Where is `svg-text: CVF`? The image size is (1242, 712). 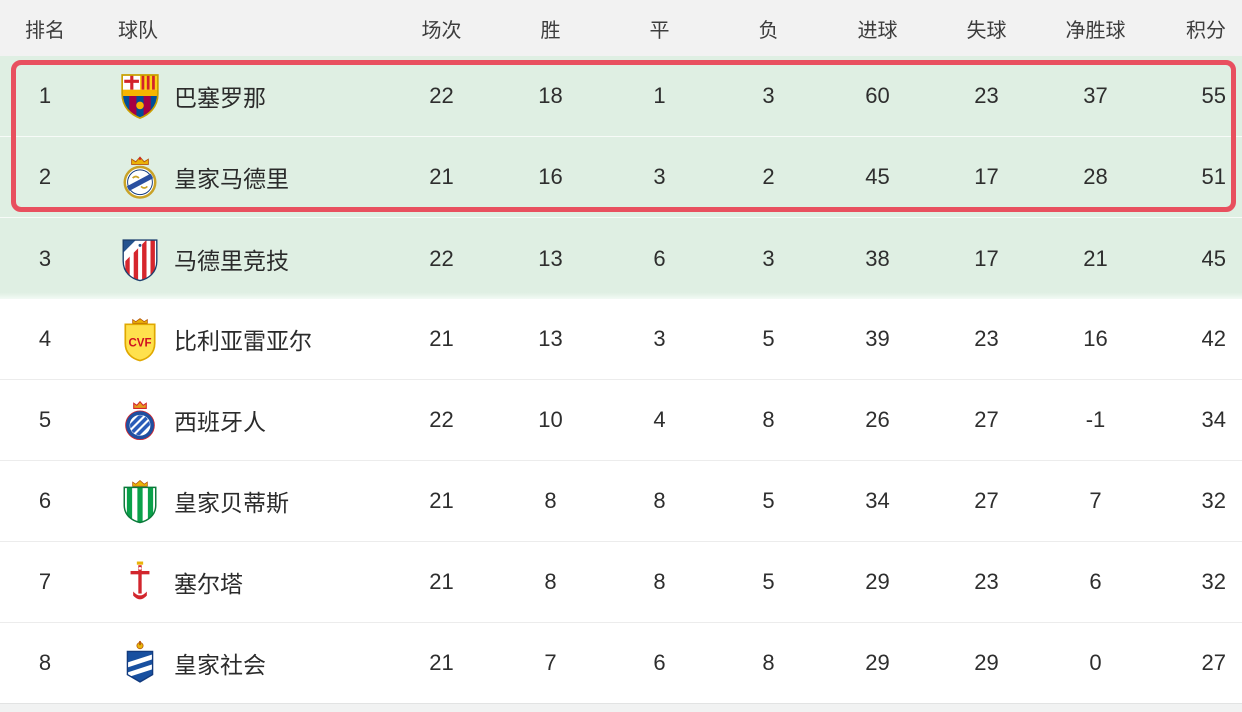
svg-text: CVF is located at coordinates (139, 343).